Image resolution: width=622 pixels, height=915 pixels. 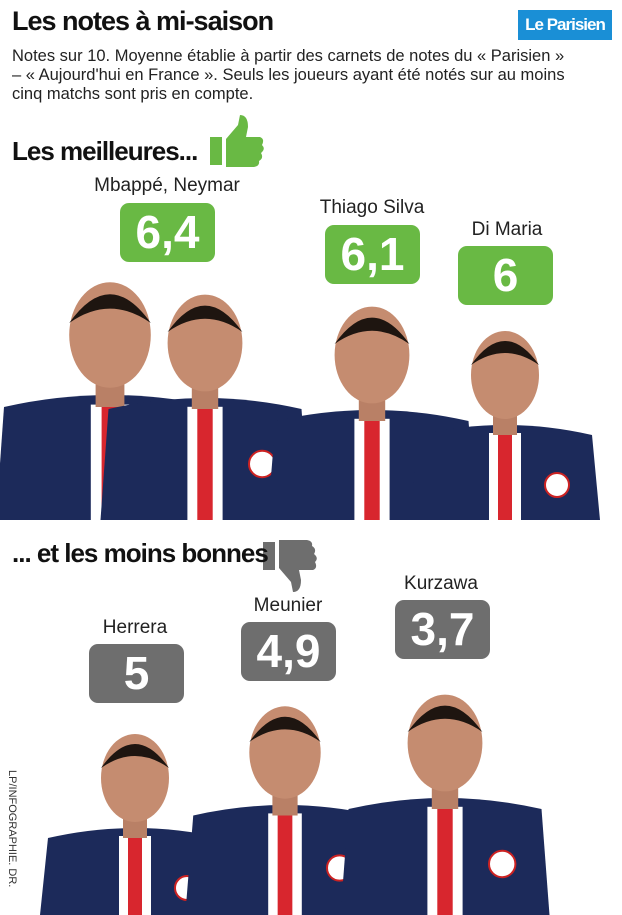 I want to click on credit: LP/INFOGRAPHIE. DR., so click(x=12, y=829).